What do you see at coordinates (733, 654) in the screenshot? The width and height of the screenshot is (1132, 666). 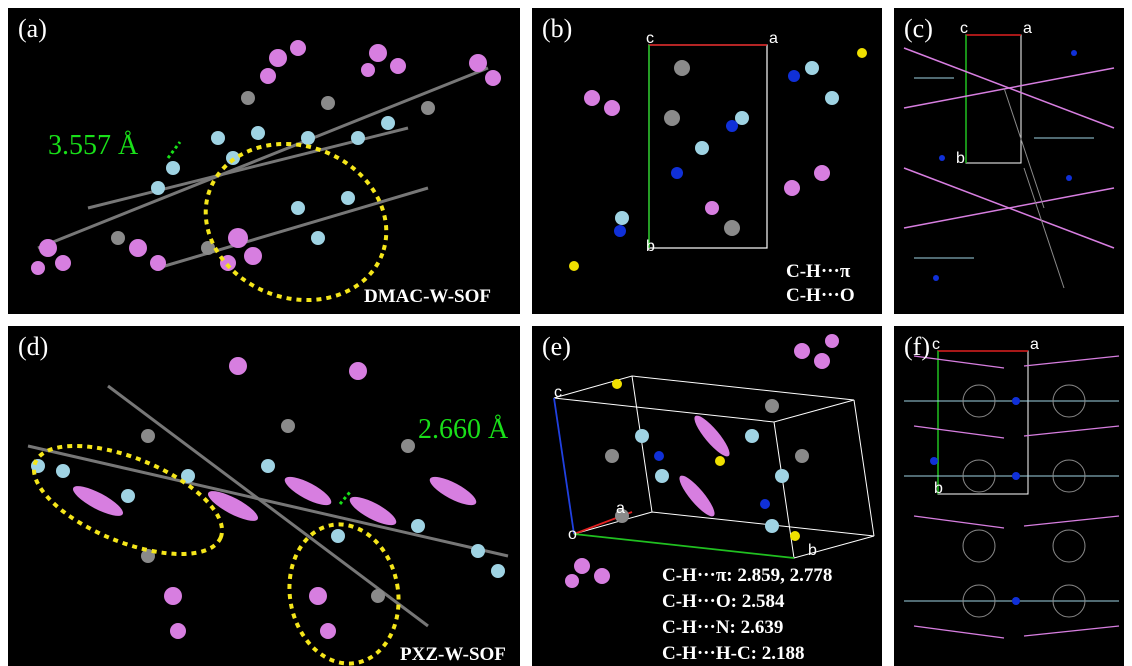 I see `interaction-line-e-3: C-H···H-C: 2.188` at bounding box center [733, 654].